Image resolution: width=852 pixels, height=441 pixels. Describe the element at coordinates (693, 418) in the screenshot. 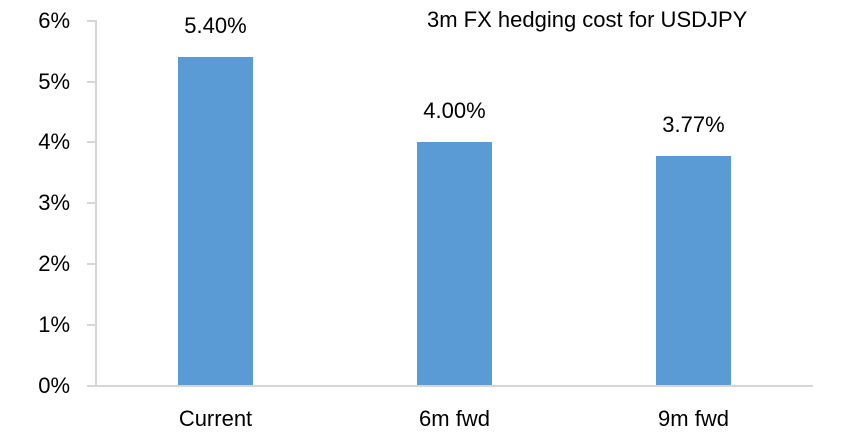

I see `category-label-9m-fwd: 9m fwd` at that location.